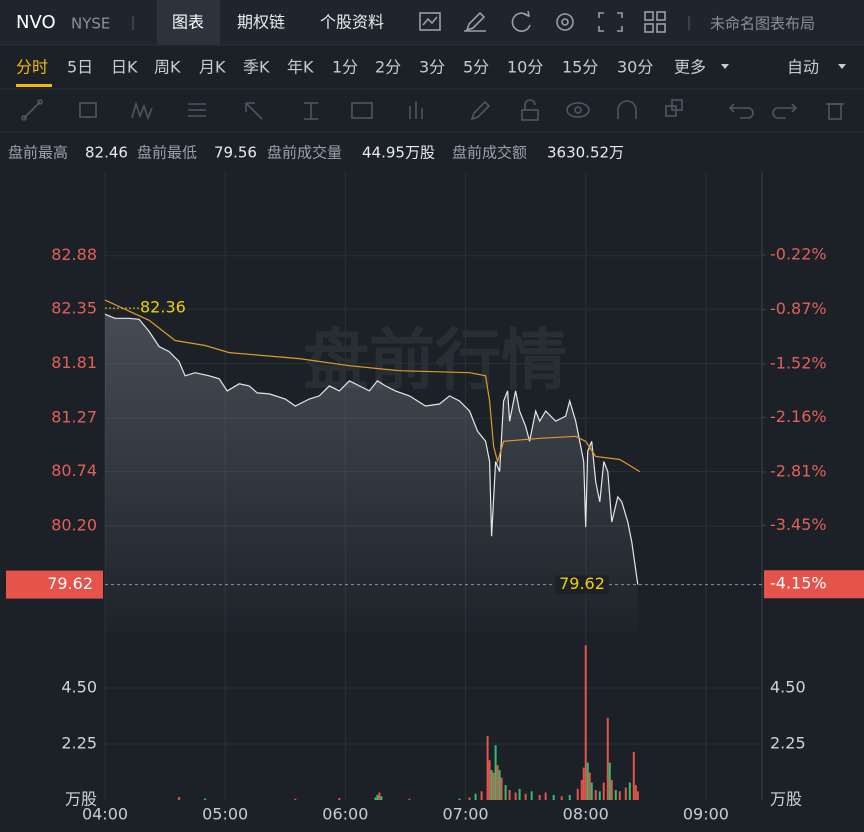 The height and width of the screenshot is (832, 864). I want to click on period: 3分, so click(432, 67).